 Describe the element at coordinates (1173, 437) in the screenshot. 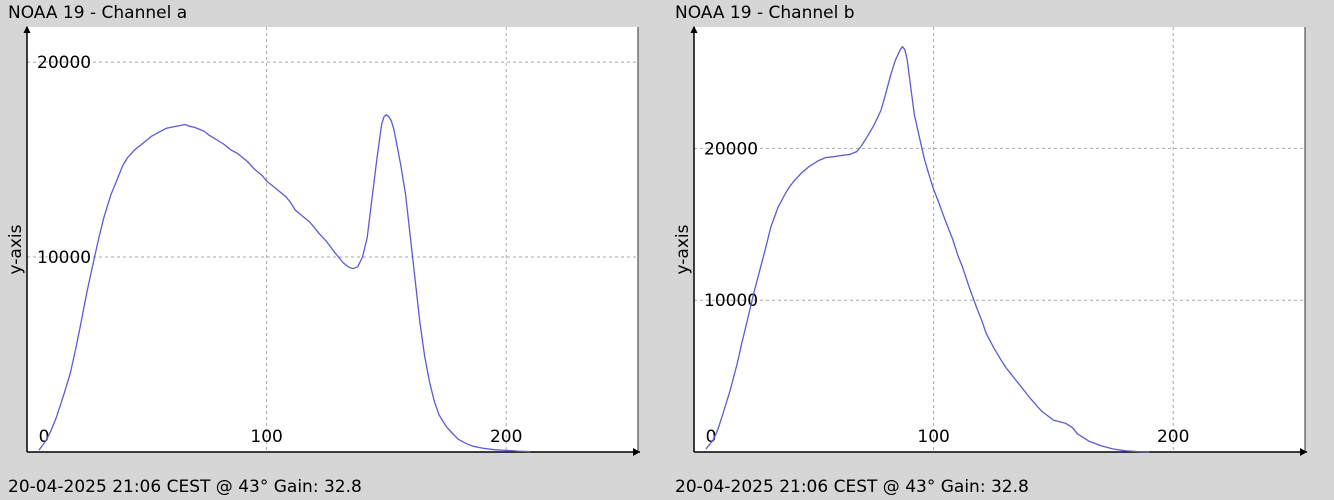

I see `chart-b-x-tick-label: 200` at that location.